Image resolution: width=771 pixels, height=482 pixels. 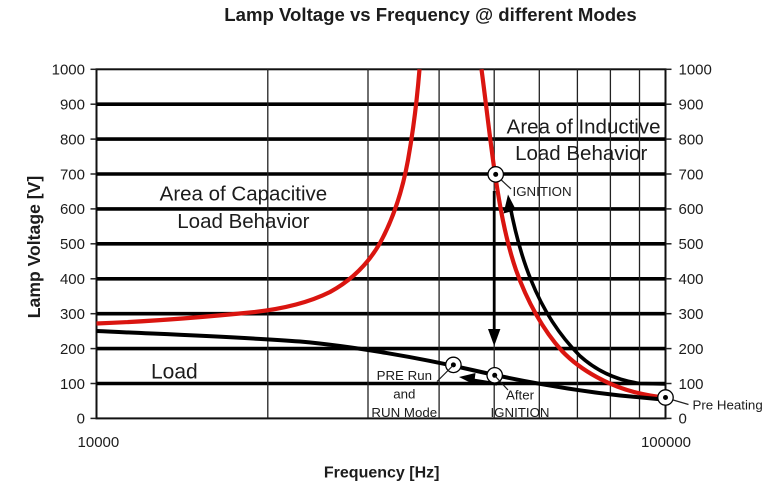 I want to click on svg-text: and, so click(x=404, y=394).